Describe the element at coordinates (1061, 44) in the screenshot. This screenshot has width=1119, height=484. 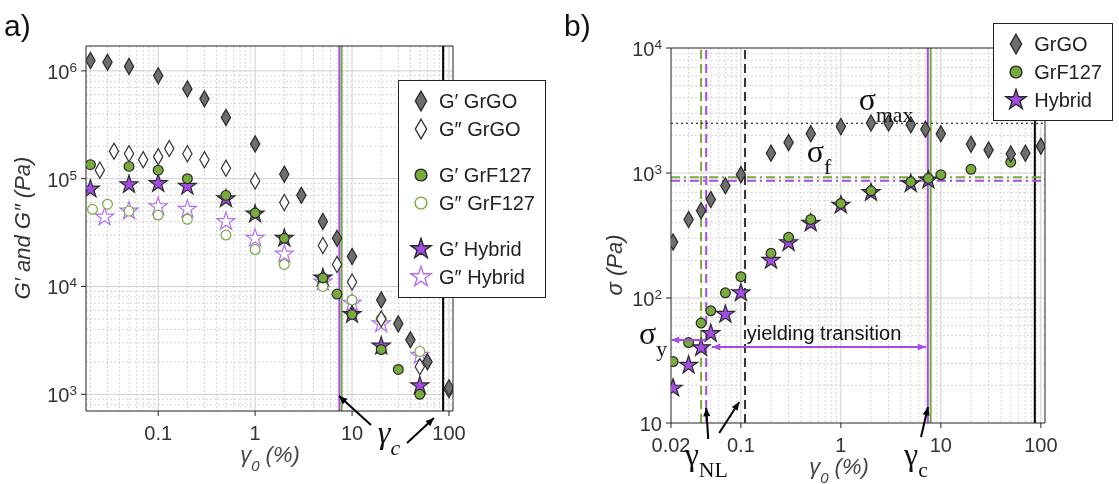
I see `legend-label: GrGO` at that location.